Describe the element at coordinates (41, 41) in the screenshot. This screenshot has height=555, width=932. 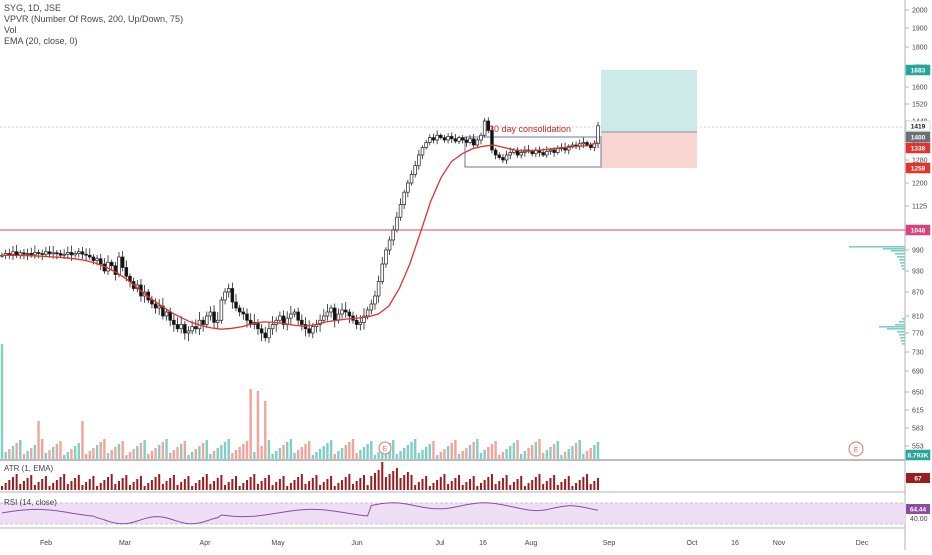
I see `ema-legend: EMA (20, close, 0)` at that location.